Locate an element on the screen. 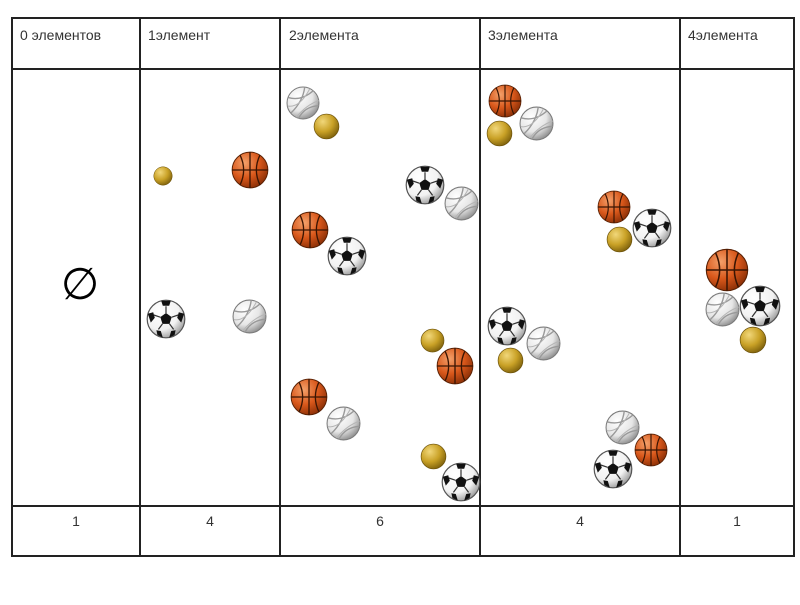 The image size is (800, 605). count-3-elements: 4 is located at coordinates (580, 521).